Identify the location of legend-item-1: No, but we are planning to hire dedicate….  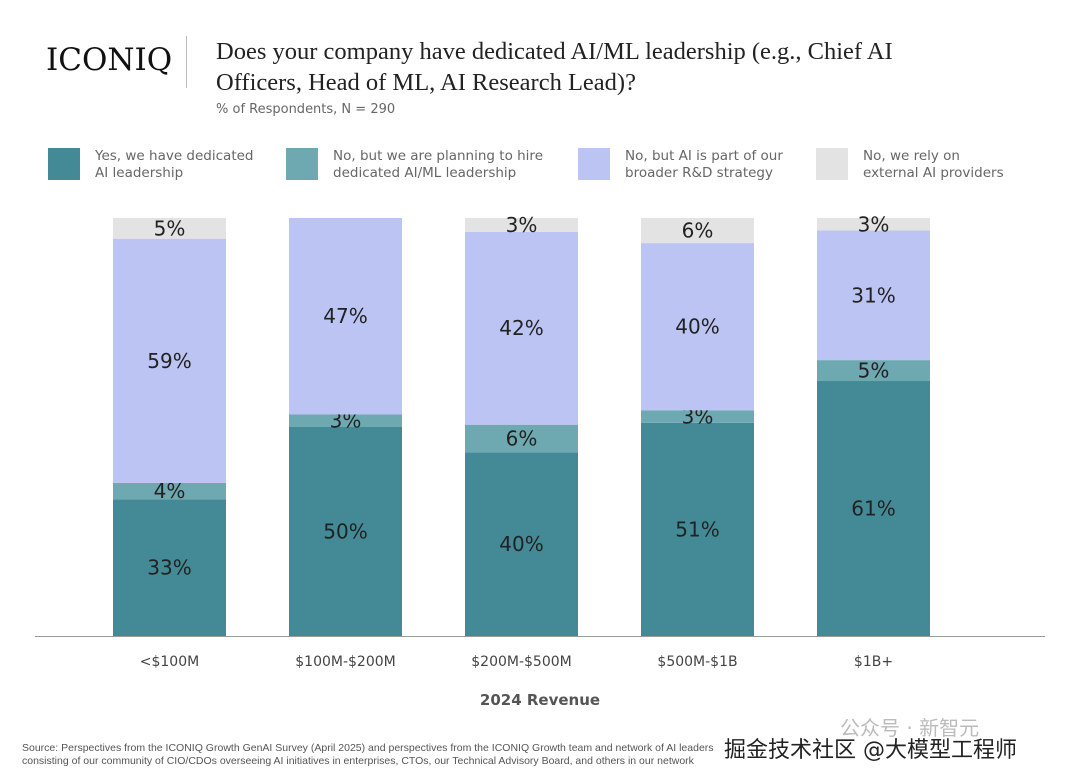
(414, 165).